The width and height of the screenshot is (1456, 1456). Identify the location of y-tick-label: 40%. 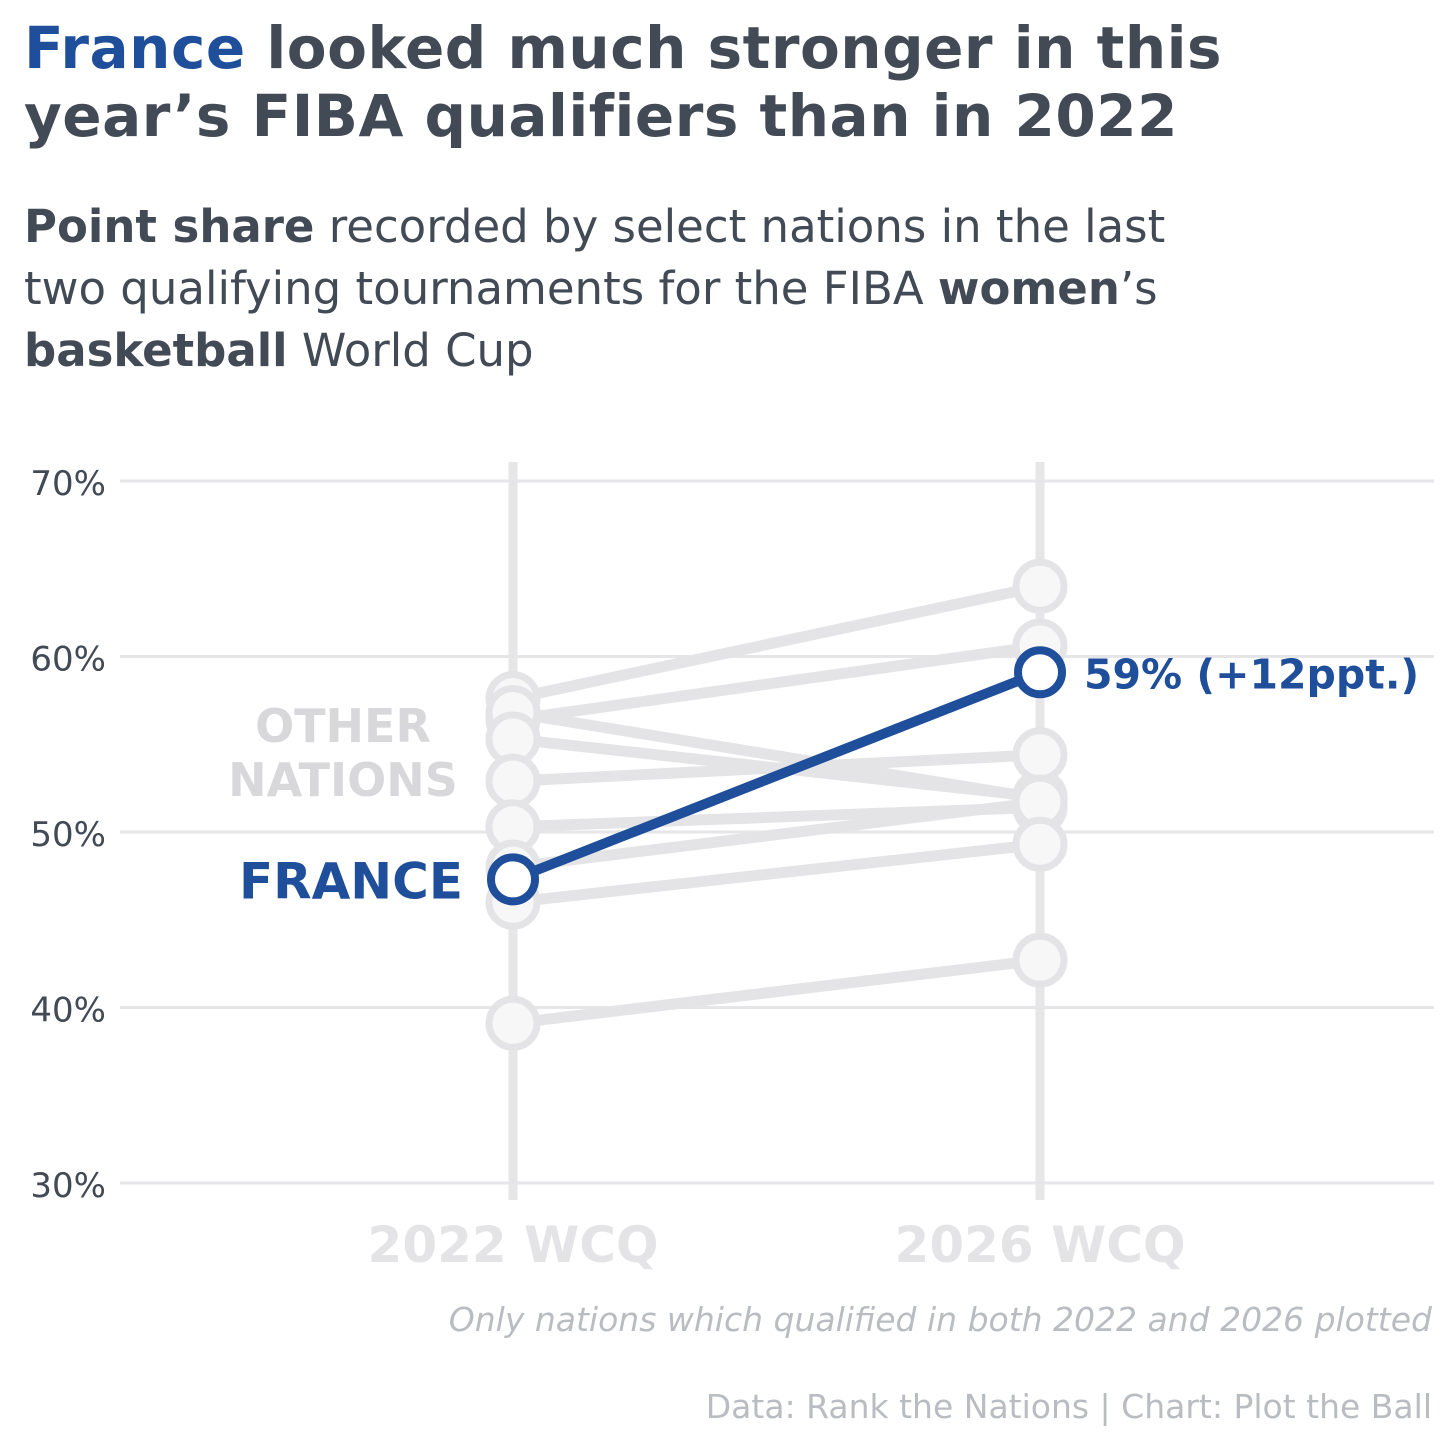
(68, 1011).